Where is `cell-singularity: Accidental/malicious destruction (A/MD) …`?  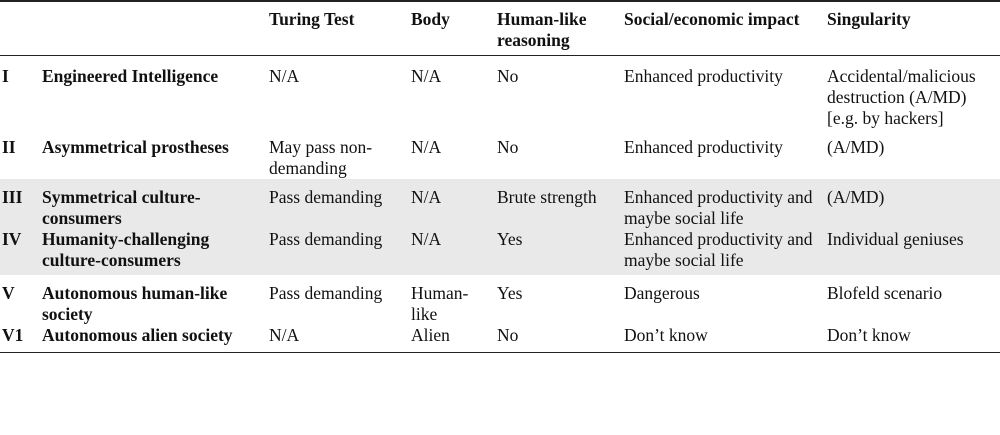 cell-singularity: Accidental/malicious destruction (A/MD) … is located at coordinates (913, 93).